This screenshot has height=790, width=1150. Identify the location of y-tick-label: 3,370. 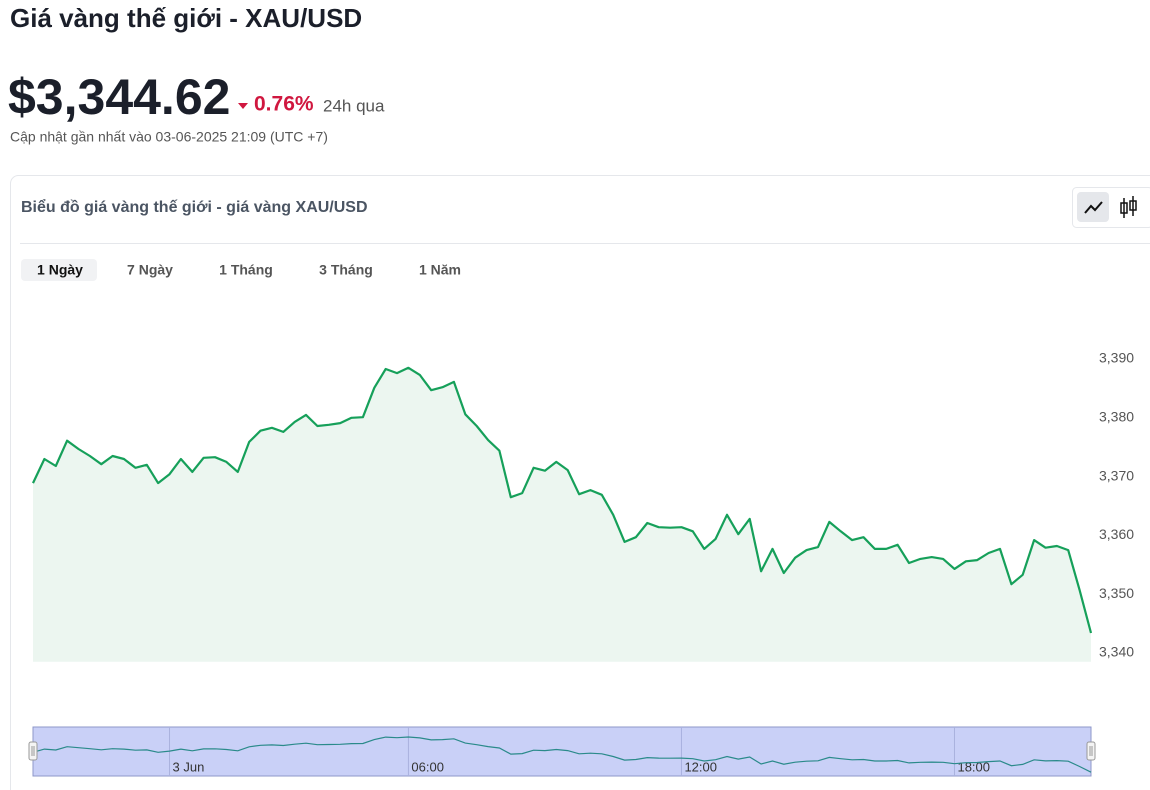
(1116, 475).